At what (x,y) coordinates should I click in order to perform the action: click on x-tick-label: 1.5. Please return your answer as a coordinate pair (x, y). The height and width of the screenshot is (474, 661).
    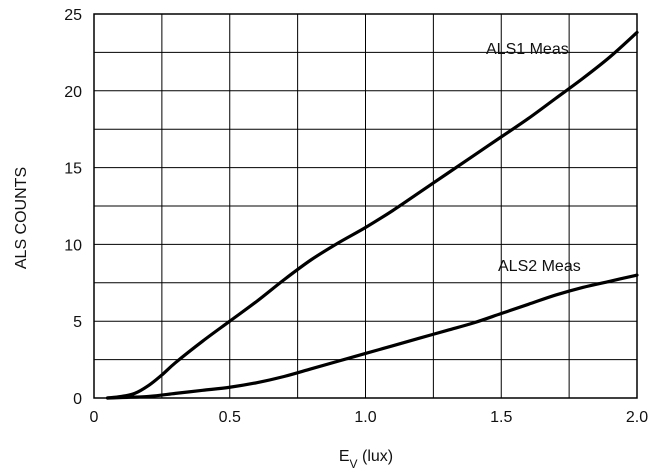
    Looking at the image, I should click on (501, 417).